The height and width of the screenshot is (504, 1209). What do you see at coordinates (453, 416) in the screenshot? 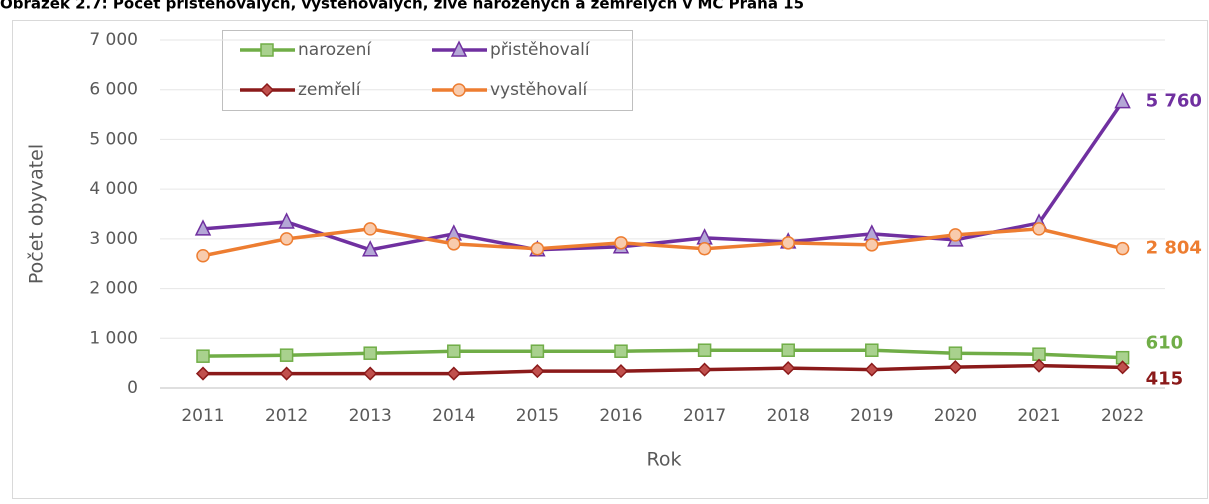
I see `x-tick-label: 2014` at bounding box center [453, 416].